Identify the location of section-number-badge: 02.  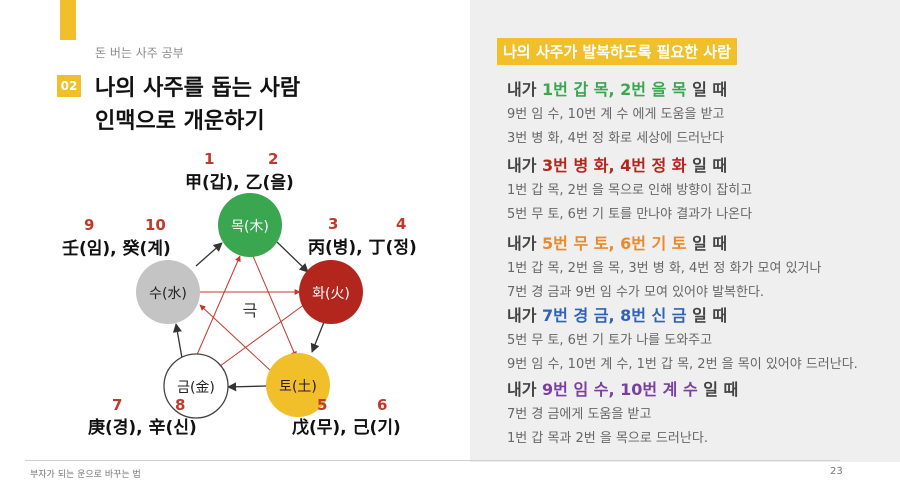
(69, 86).